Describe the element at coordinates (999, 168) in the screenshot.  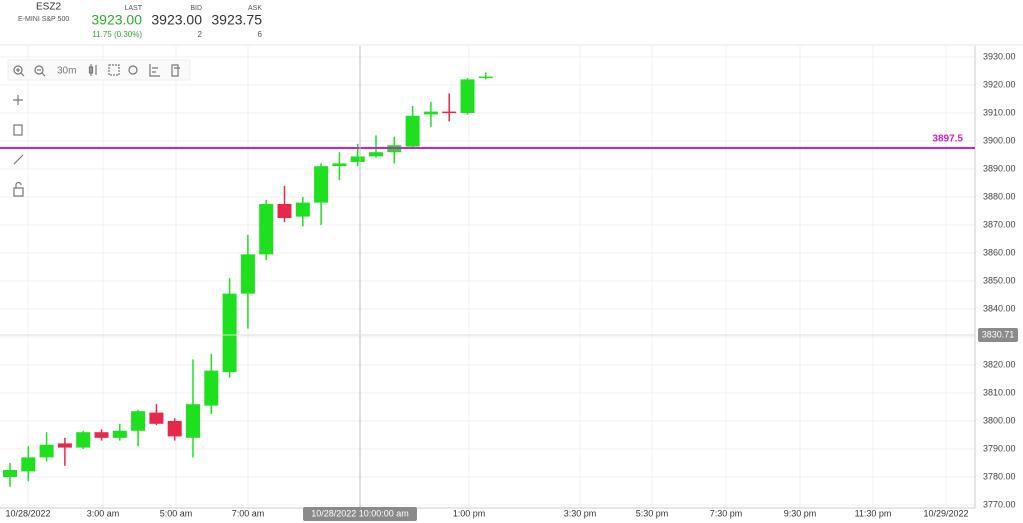
I see `y-tick-label: 3890.00` at that location.